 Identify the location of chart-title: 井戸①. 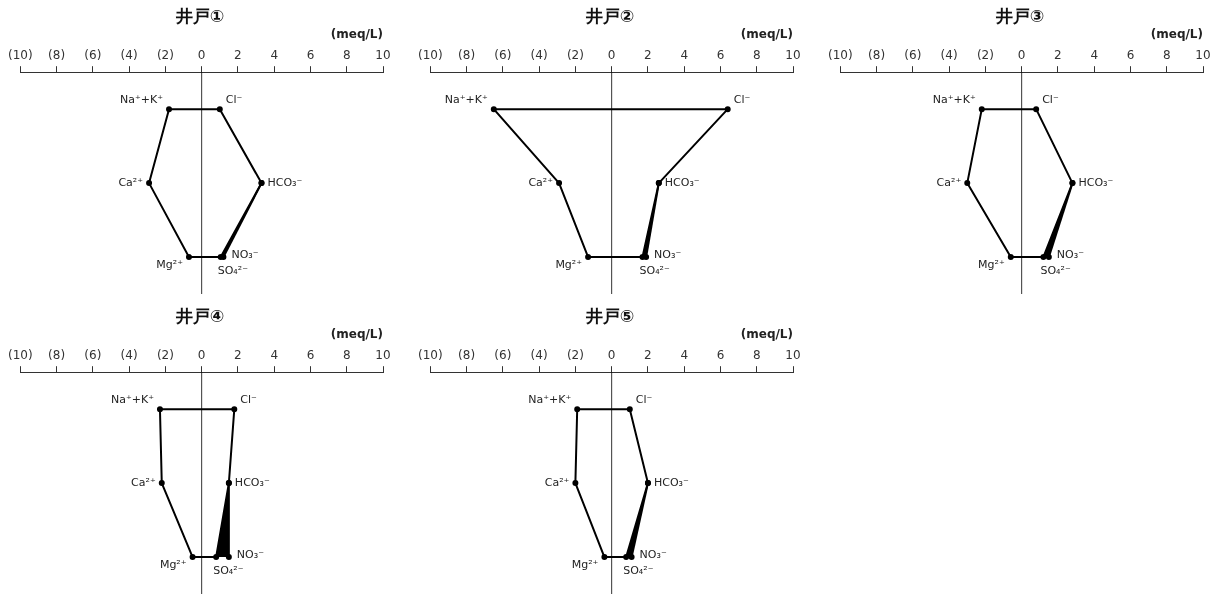
(199, 15).